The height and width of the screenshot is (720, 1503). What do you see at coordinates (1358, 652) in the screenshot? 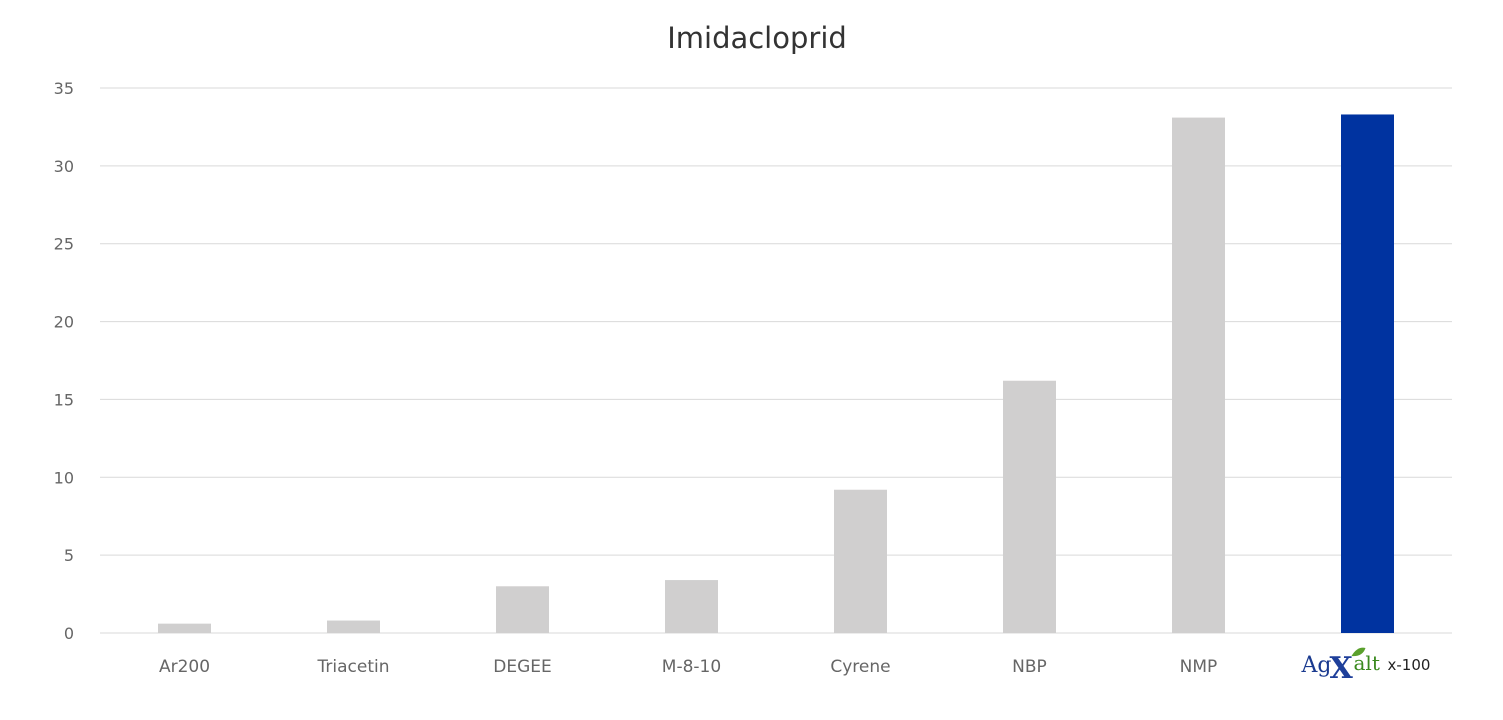
I see `leaf-icon` at bounding box center [1358, 652].